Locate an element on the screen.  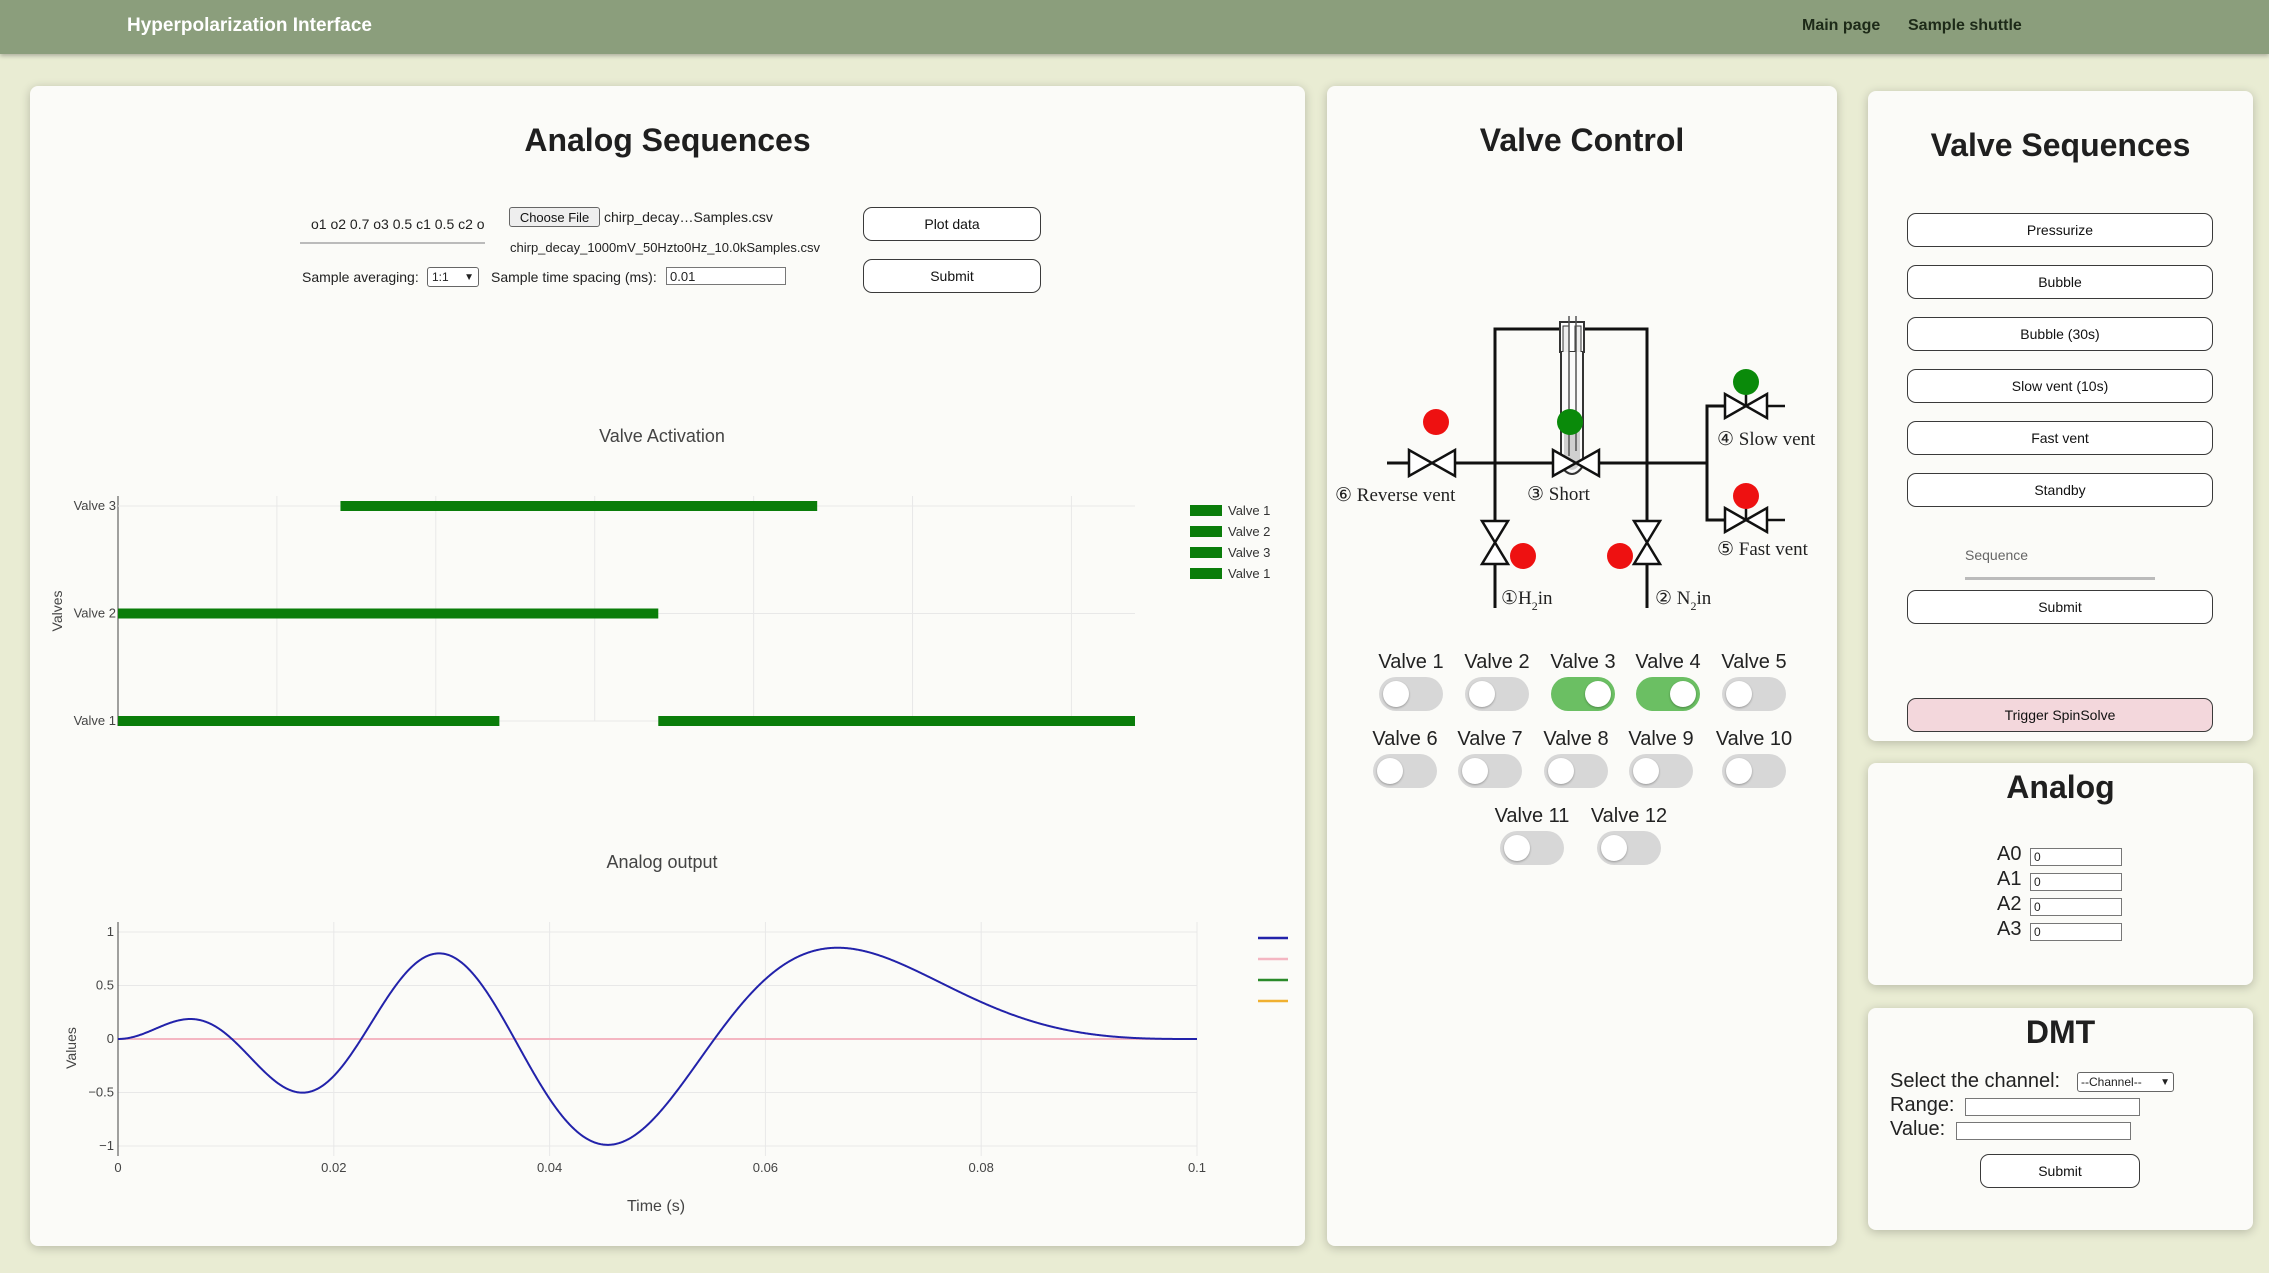
valve-activation-bar is located at coordinates (309, 721).